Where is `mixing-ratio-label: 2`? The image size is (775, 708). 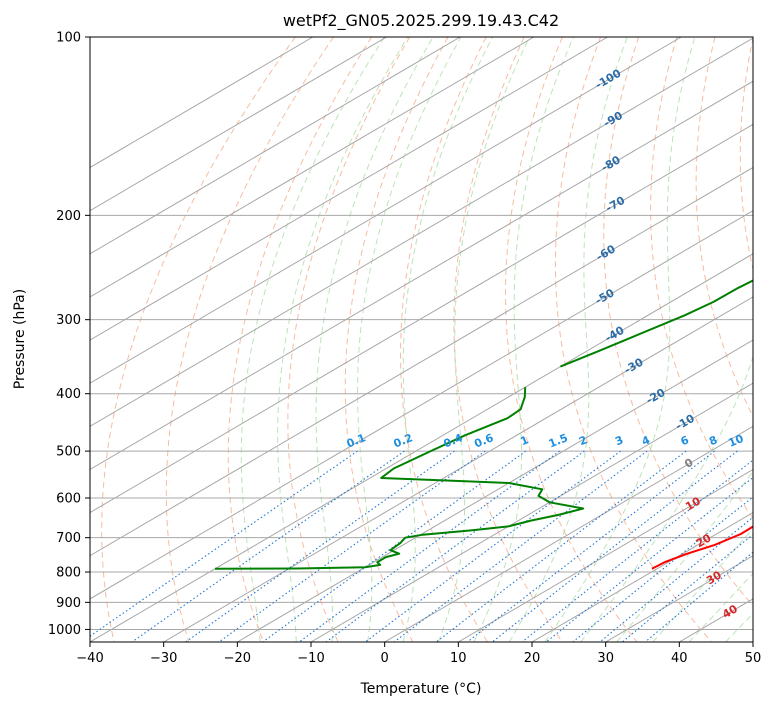
mixing-ratio-label: 2 is located at coordinates (583, 440).